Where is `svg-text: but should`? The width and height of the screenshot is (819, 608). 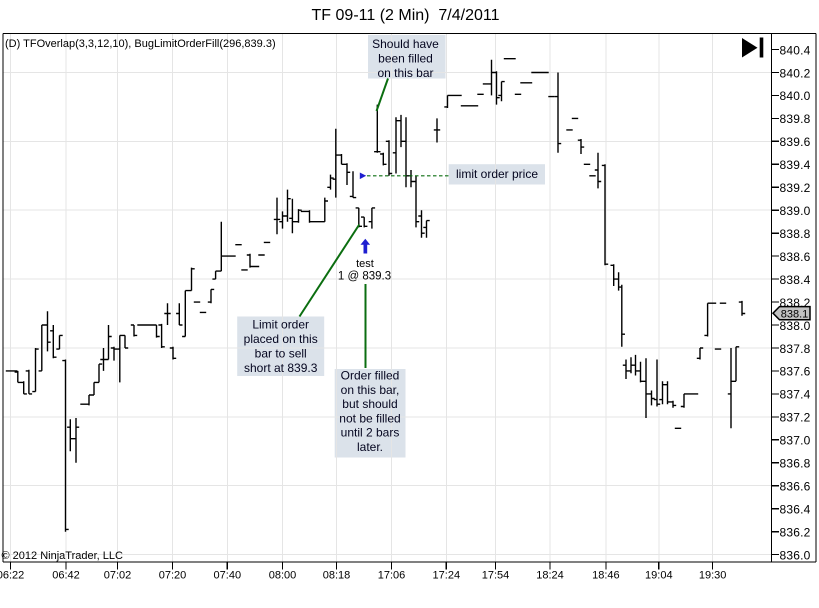
svg-text: but should is located at coordinates (369, 404).